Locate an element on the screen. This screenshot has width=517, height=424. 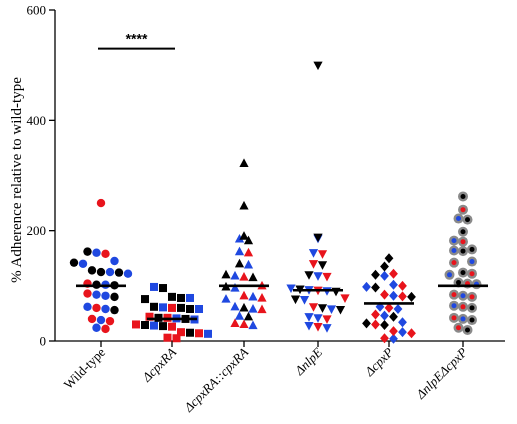
y-axis-label: % Adherence relative to wild-type is located at coordinates (17, 180).